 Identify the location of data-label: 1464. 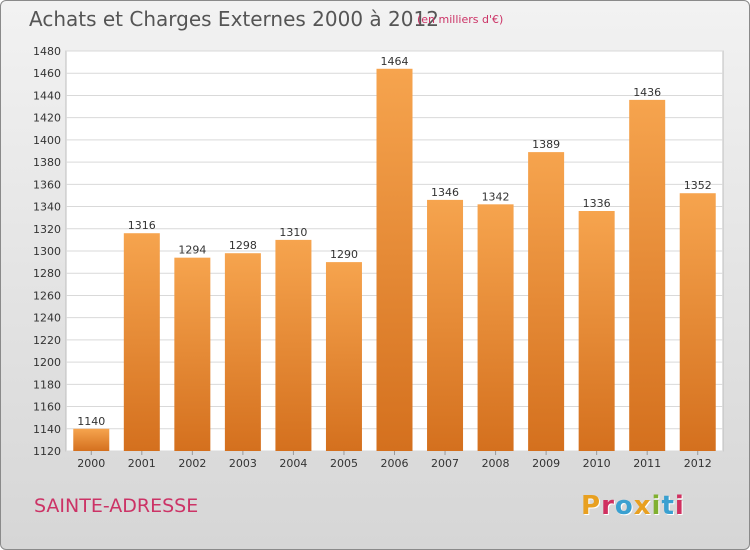
(395, 61).